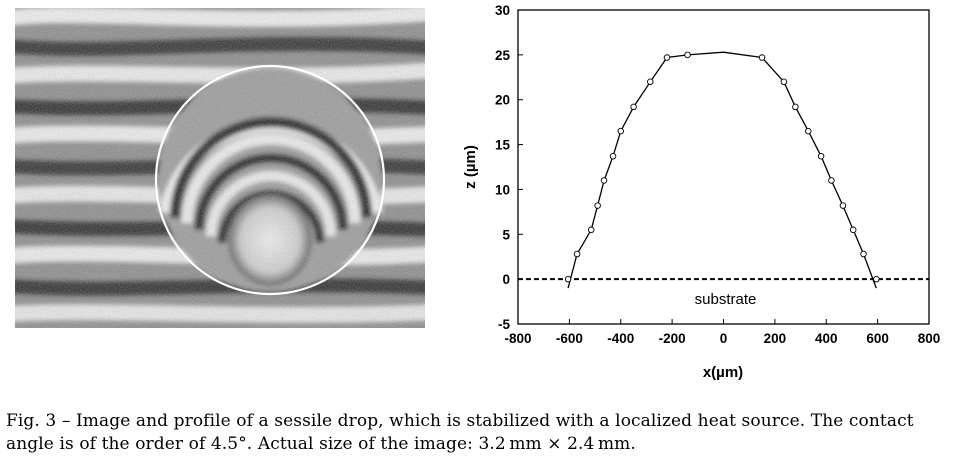 This screenshot has height=464, width=957. Describe the element at coordinates (503, 55) in the screenshot. I see `y-tick-label: 25` at that location.